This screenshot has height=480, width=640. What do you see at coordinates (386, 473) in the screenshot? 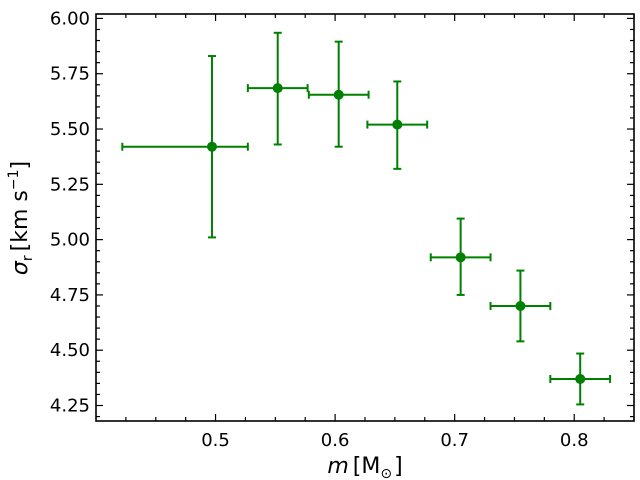
I see `x-axis-label-unit-sub: ⊙` at bounding box center [386, 473].